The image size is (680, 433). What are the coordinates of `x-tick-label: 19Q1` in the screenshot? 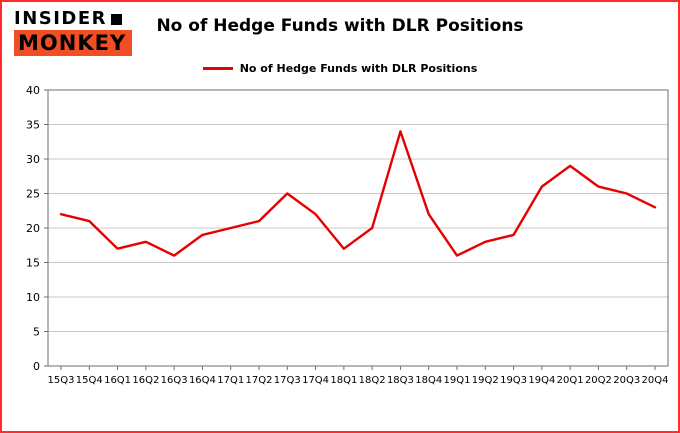 It's located at (457, 380).